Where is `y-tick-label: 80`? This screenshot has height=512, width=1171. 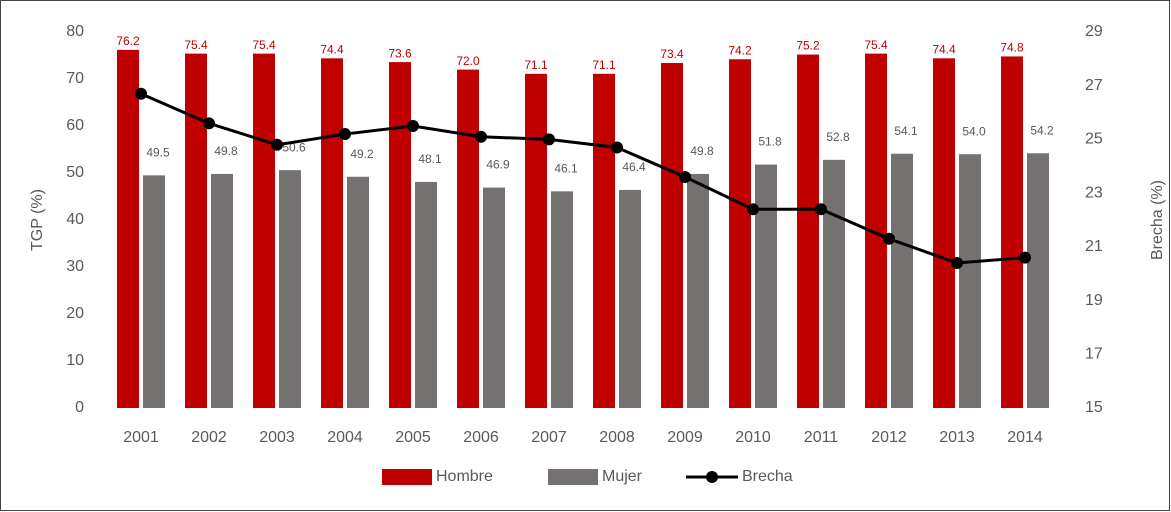 y-tick-label: 80 is located at coordinates (75, 31).